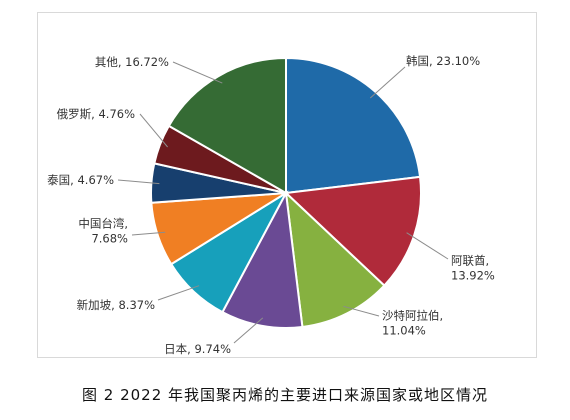 The width and height of the screenshot is (570, 420). I want to click on data-label: 泰国, 4.67%, so click(80, 180).